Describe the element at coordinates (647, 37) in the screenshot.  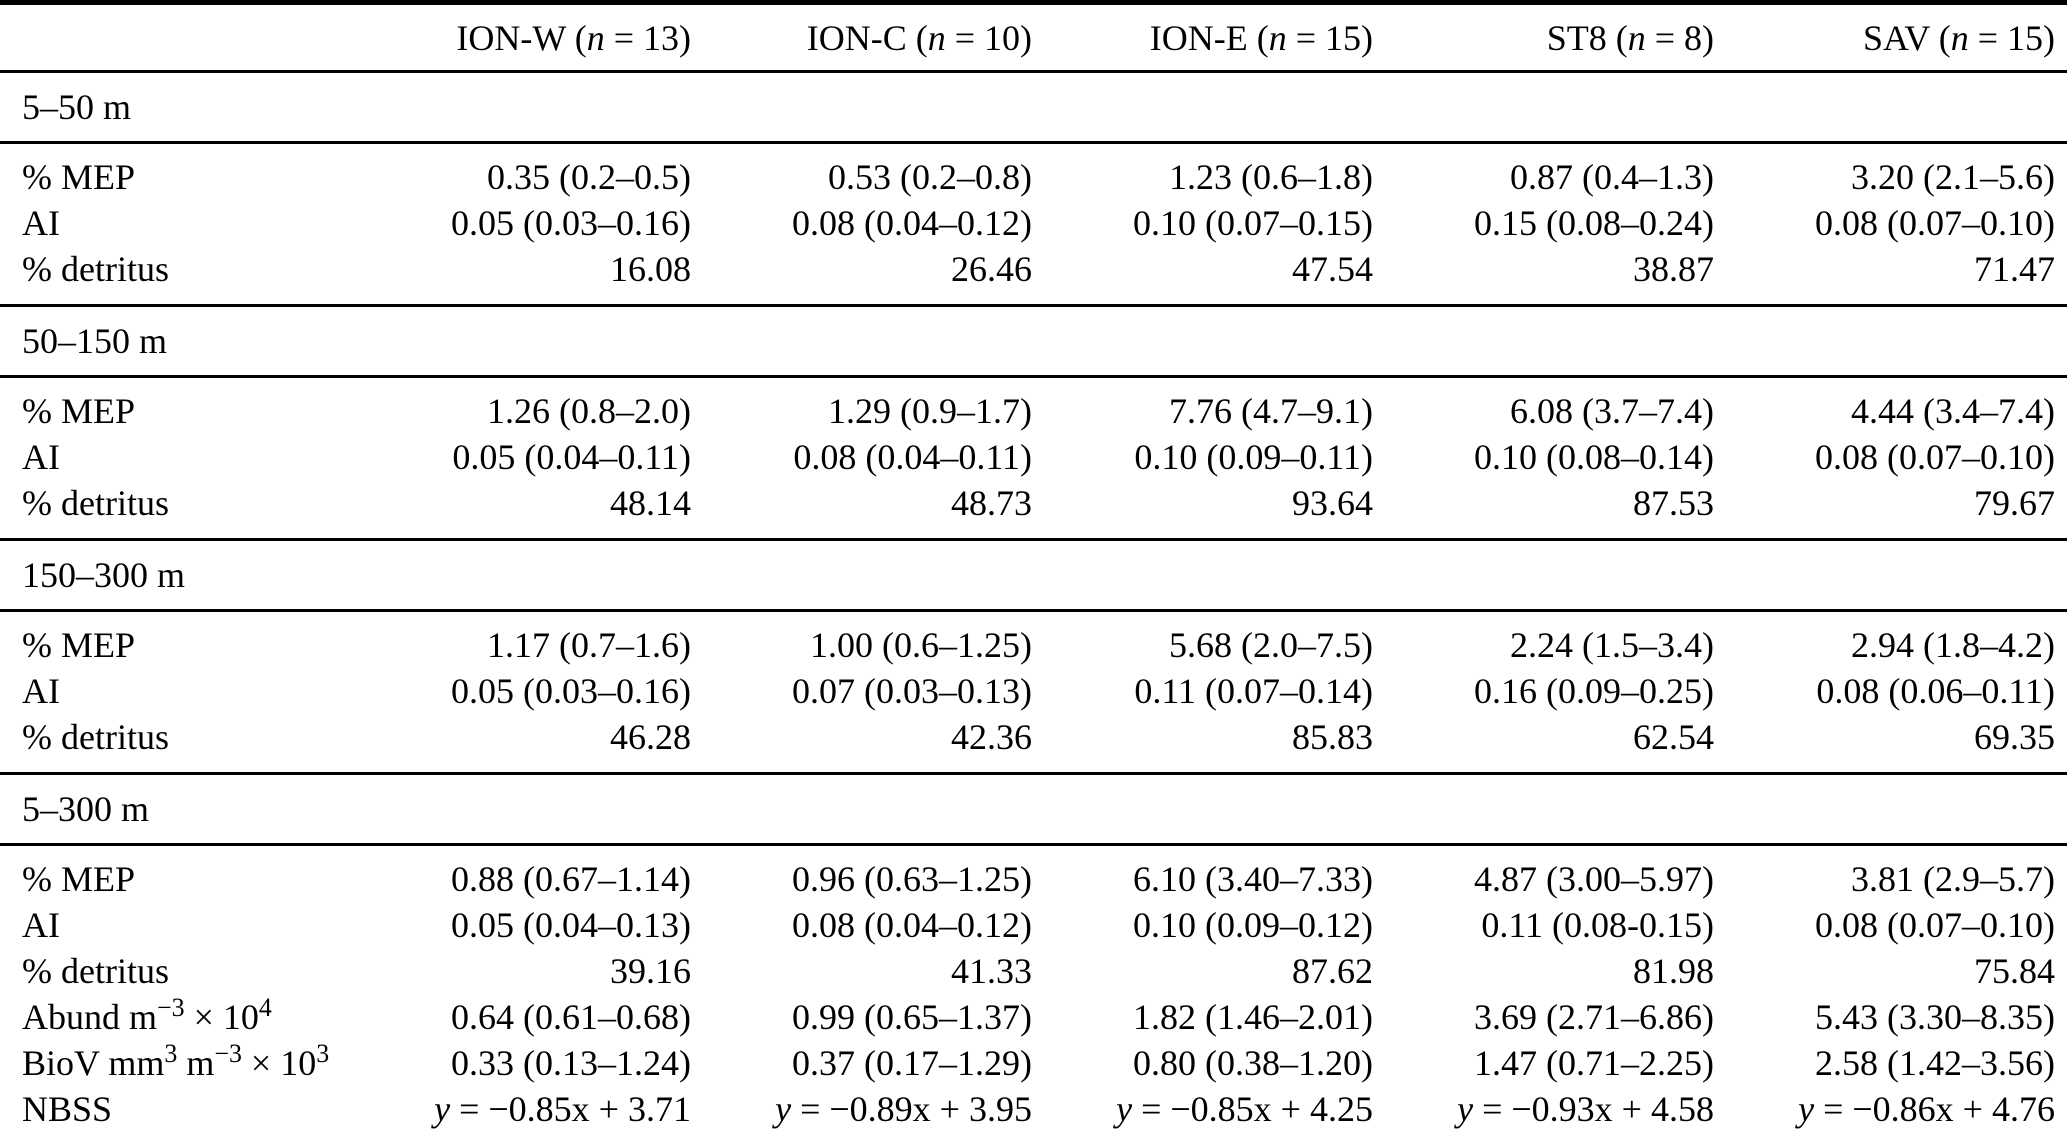
I see `col-header-text: = 13)` at that location.